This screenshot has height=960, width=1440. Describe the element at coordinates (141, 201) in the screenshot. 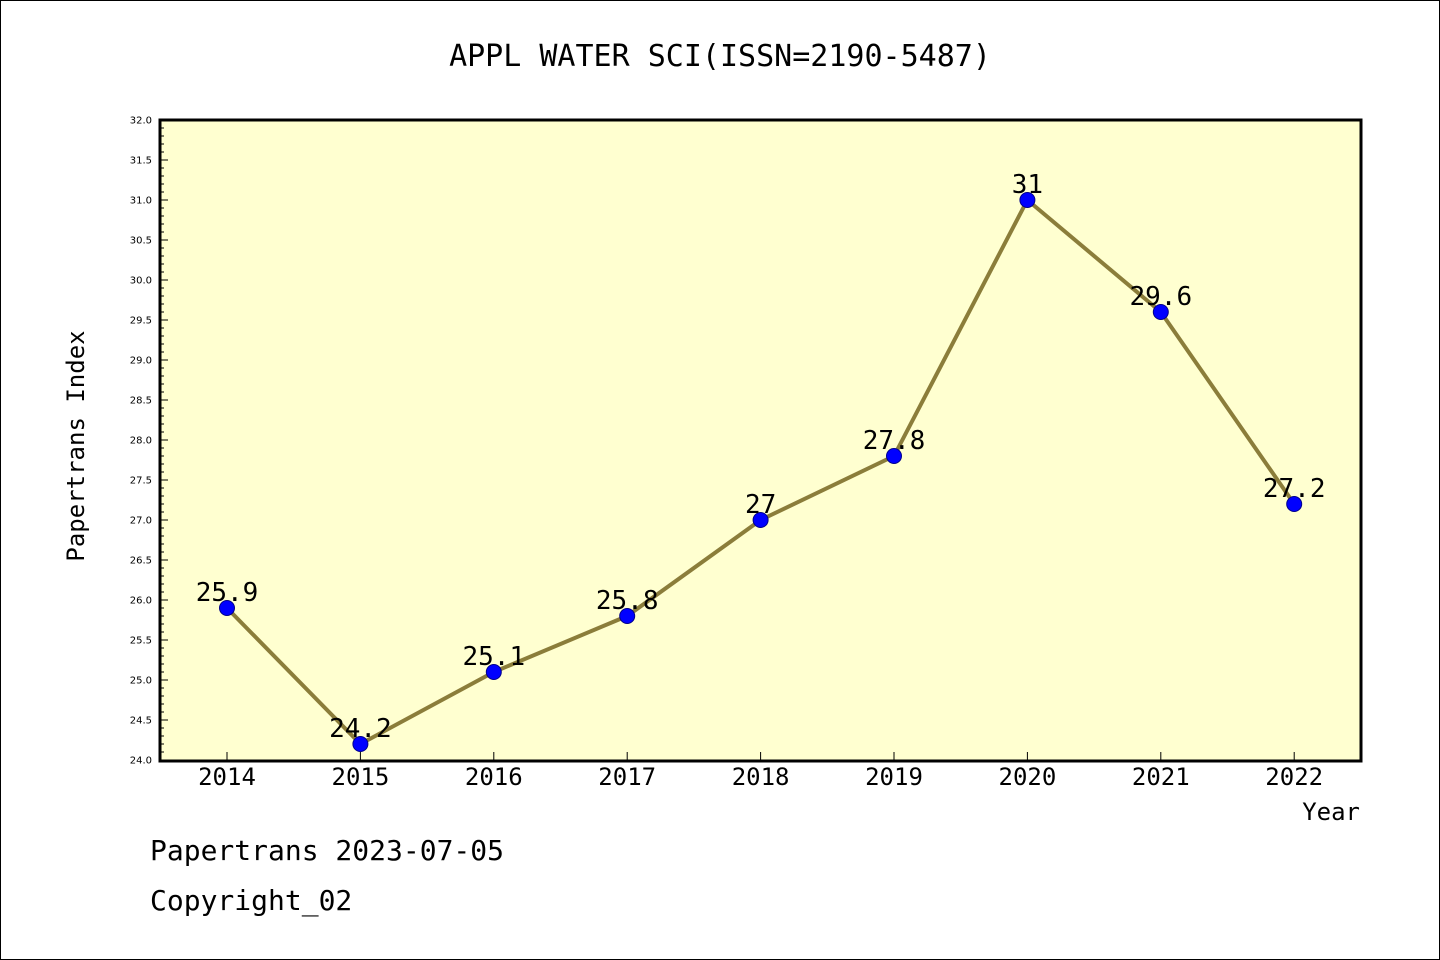

I see `y-tick-label: 31.0` at that location.